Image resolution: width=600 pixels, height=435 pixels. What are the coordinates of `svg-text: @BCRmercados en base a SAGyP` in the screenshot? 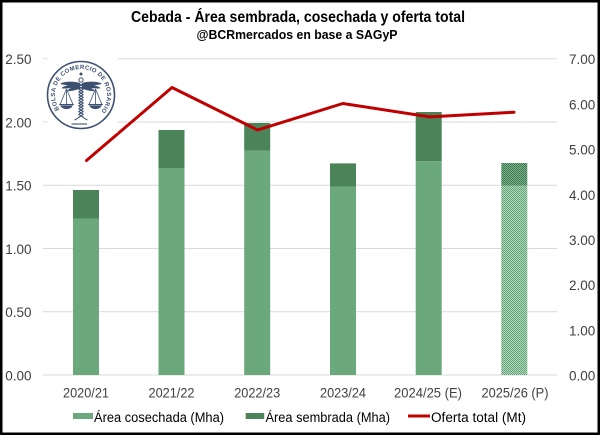 It's located at (297, 35).